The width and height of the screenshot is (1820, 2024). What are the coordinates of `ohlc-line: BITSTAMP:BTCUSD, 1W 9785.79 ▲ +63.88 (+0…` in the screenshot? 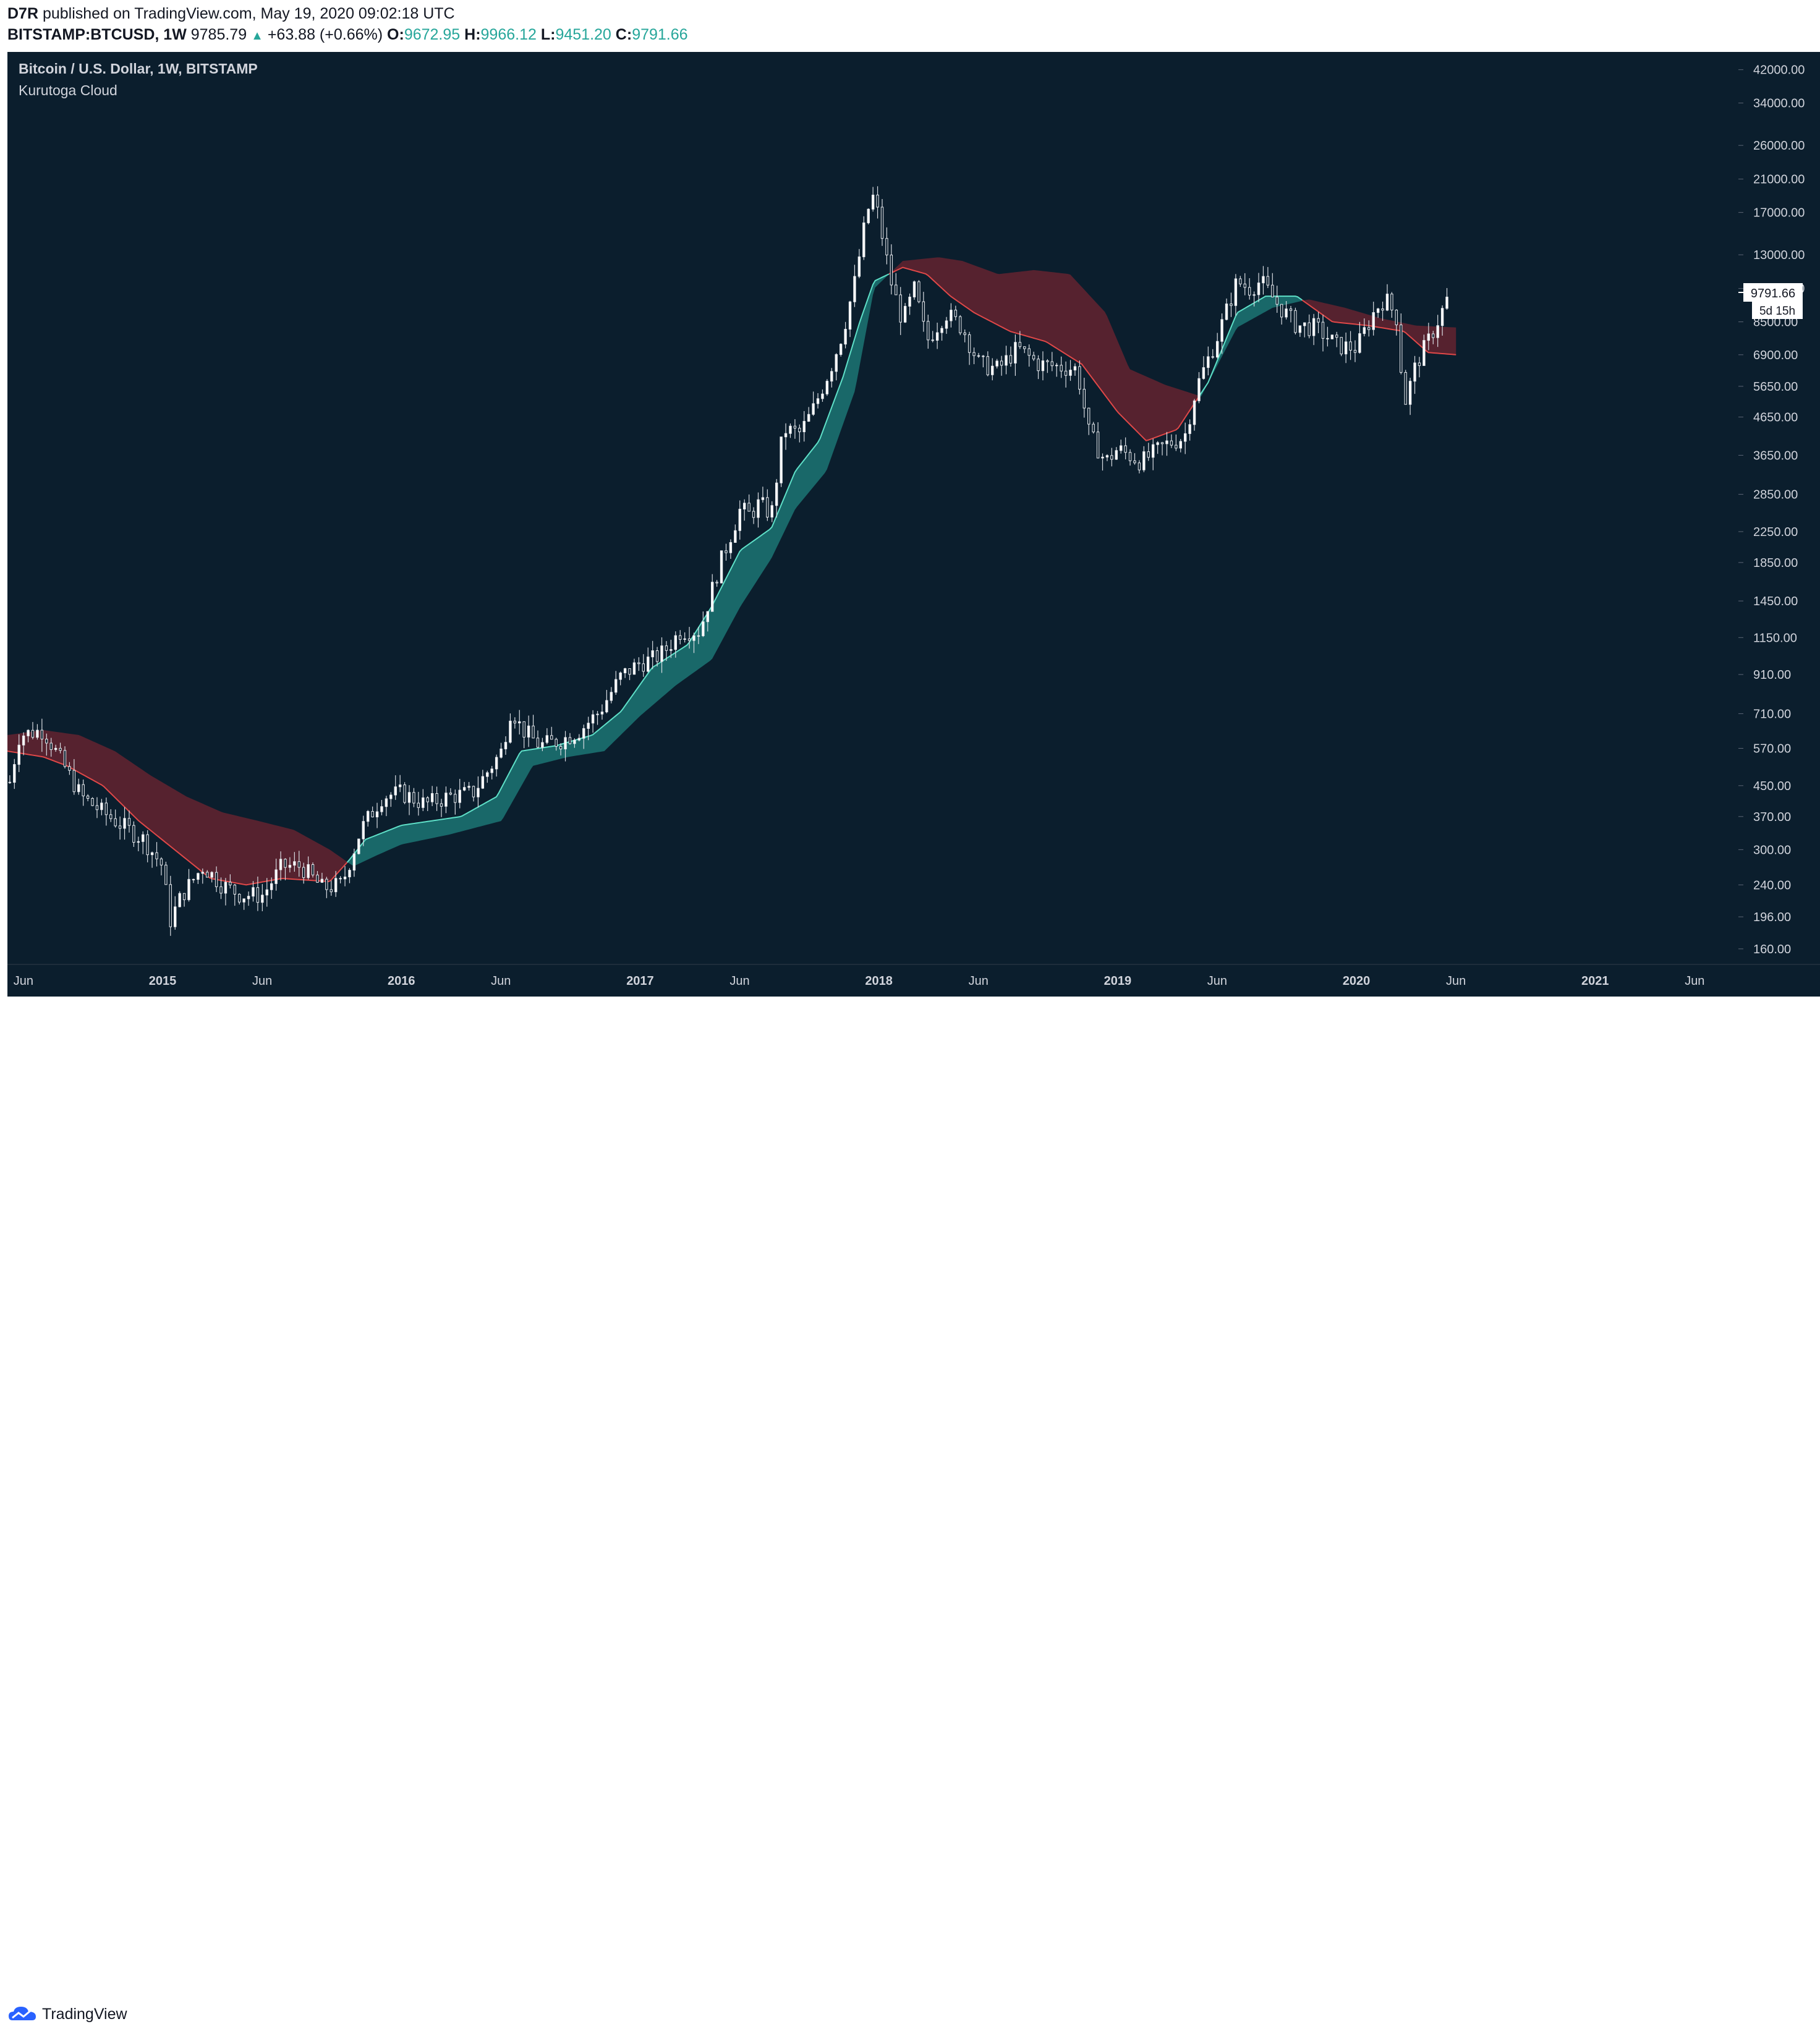 It's located at (347, 35).